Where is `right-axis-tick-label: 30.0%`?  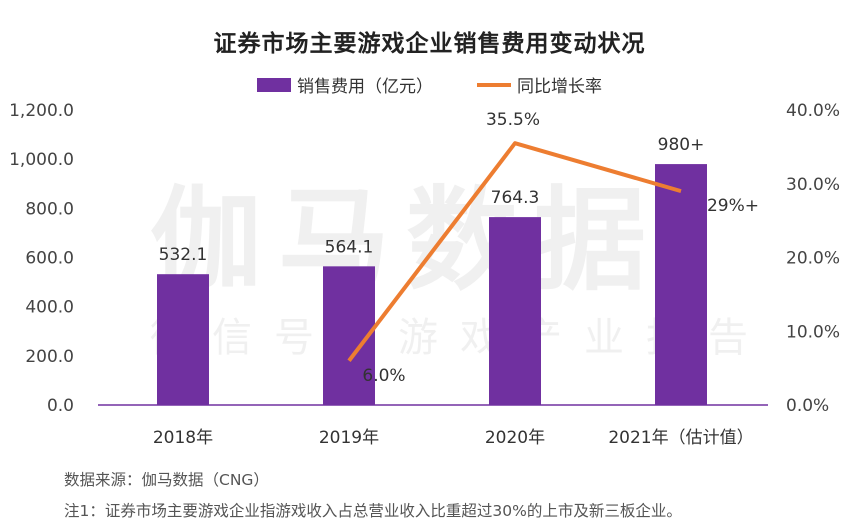
right-axis-tick-label: 30.0% is located at coordinates (813, 185).